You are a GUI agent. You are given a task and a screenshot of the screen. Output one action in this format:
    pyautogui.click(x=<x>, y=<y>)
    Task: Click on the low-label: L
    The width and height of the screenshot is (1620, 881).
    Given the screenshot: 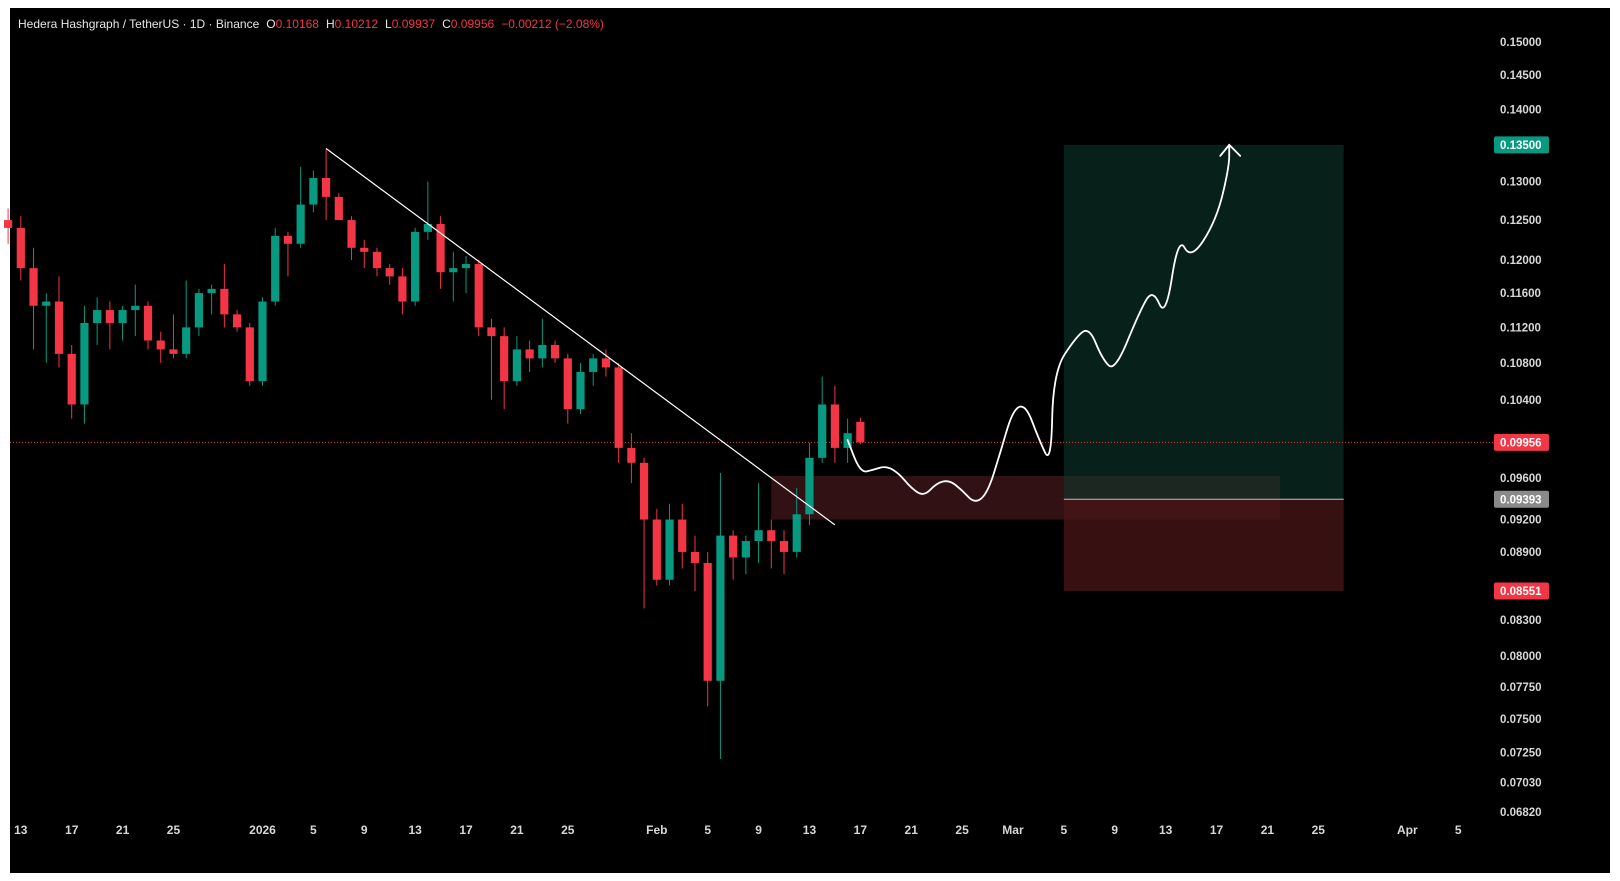 What is the action you would take?
    pyautogui.click(x=388, y=24)
    